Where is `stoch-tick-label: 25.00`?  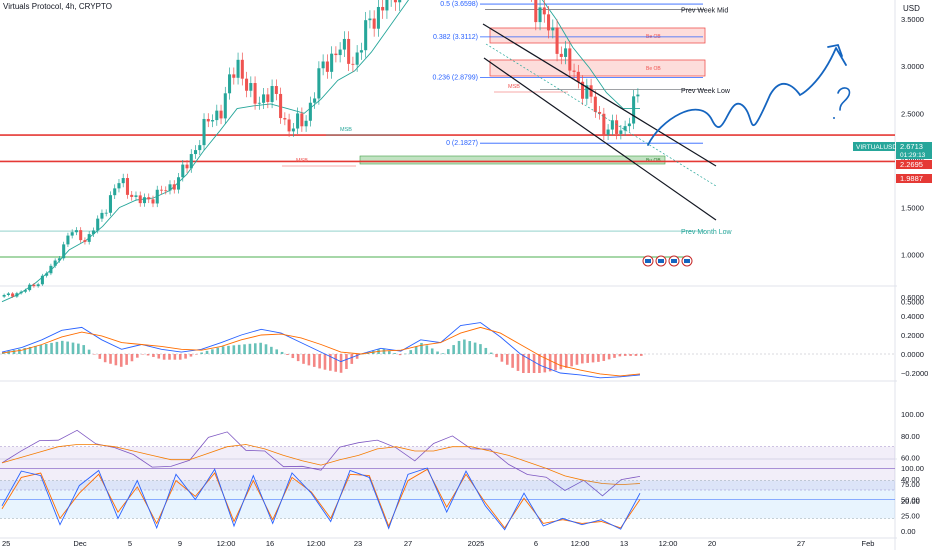 stoch-tick-label: 25.00 is located at coordinates (910, 515).